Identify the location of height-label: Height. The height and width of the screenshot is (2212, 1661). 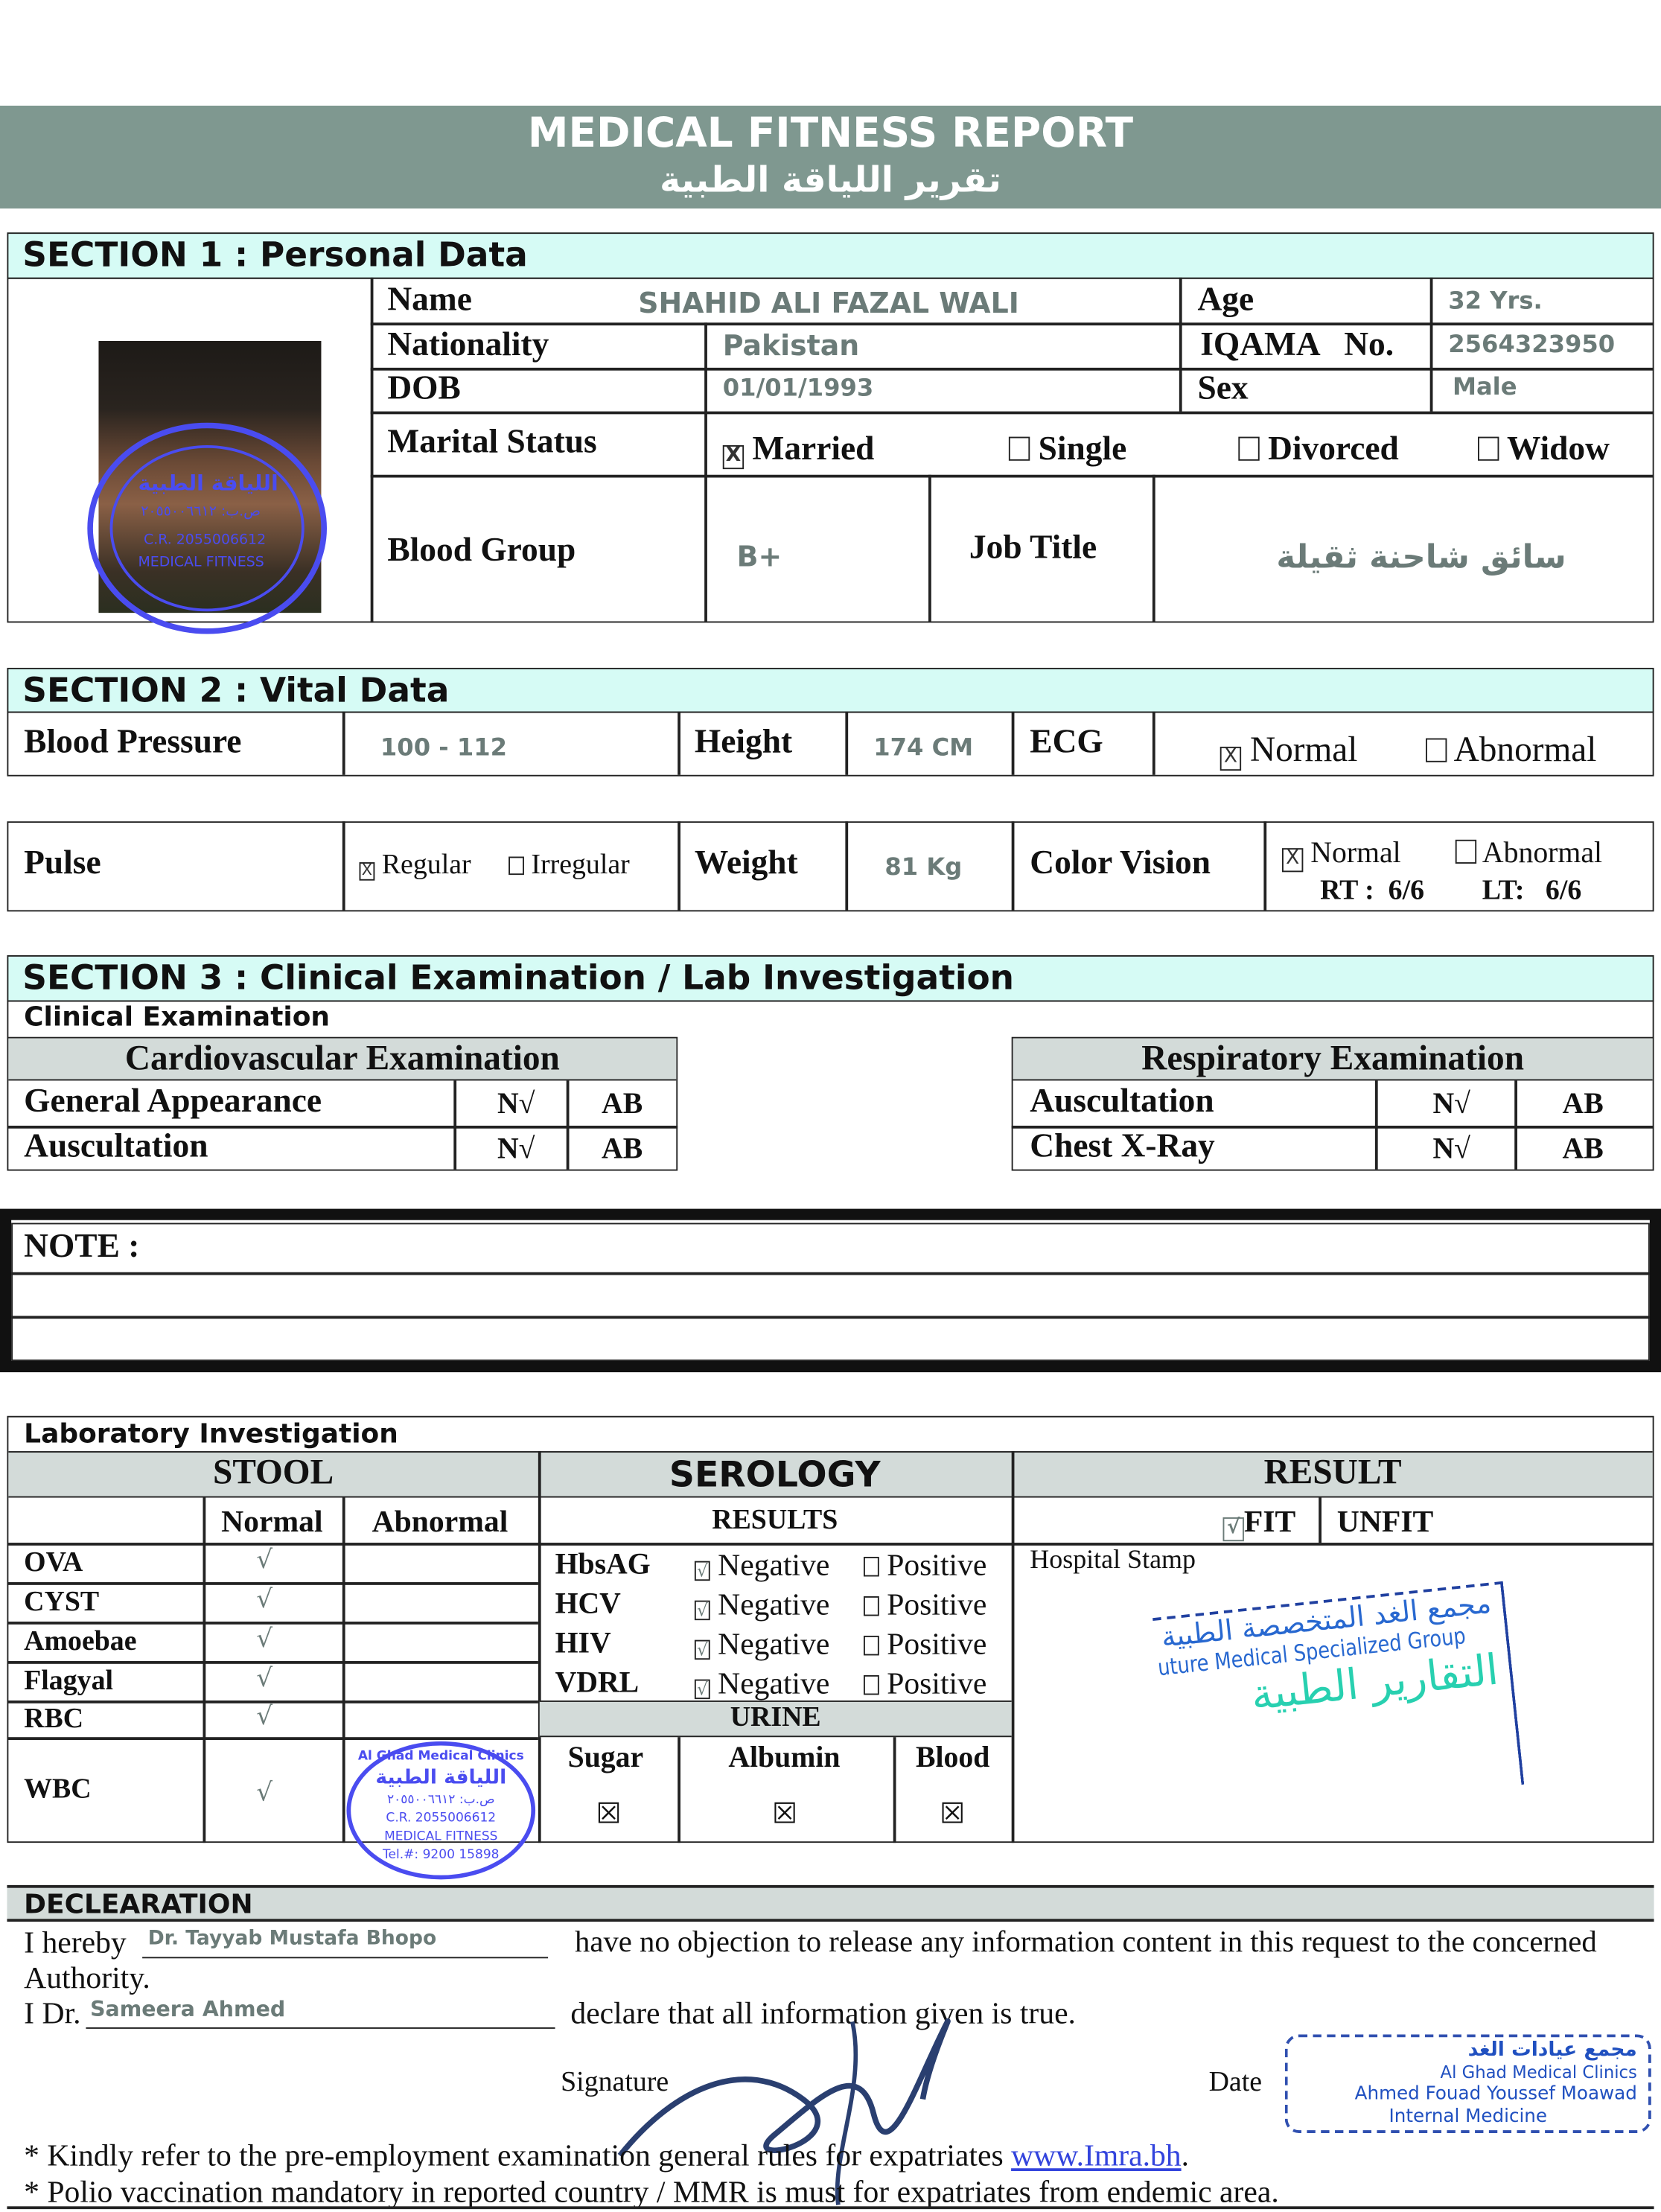
(744, 742).